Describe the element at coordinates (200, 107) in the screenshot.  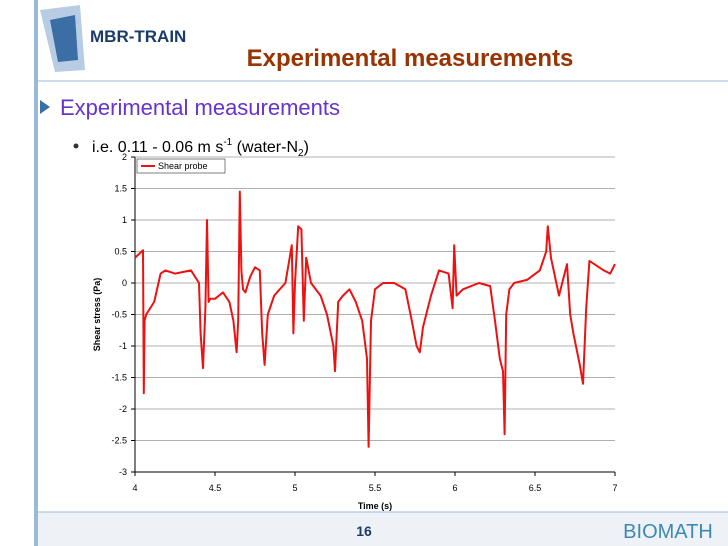
I see `bullet-main: Experimental measurements` at that location.